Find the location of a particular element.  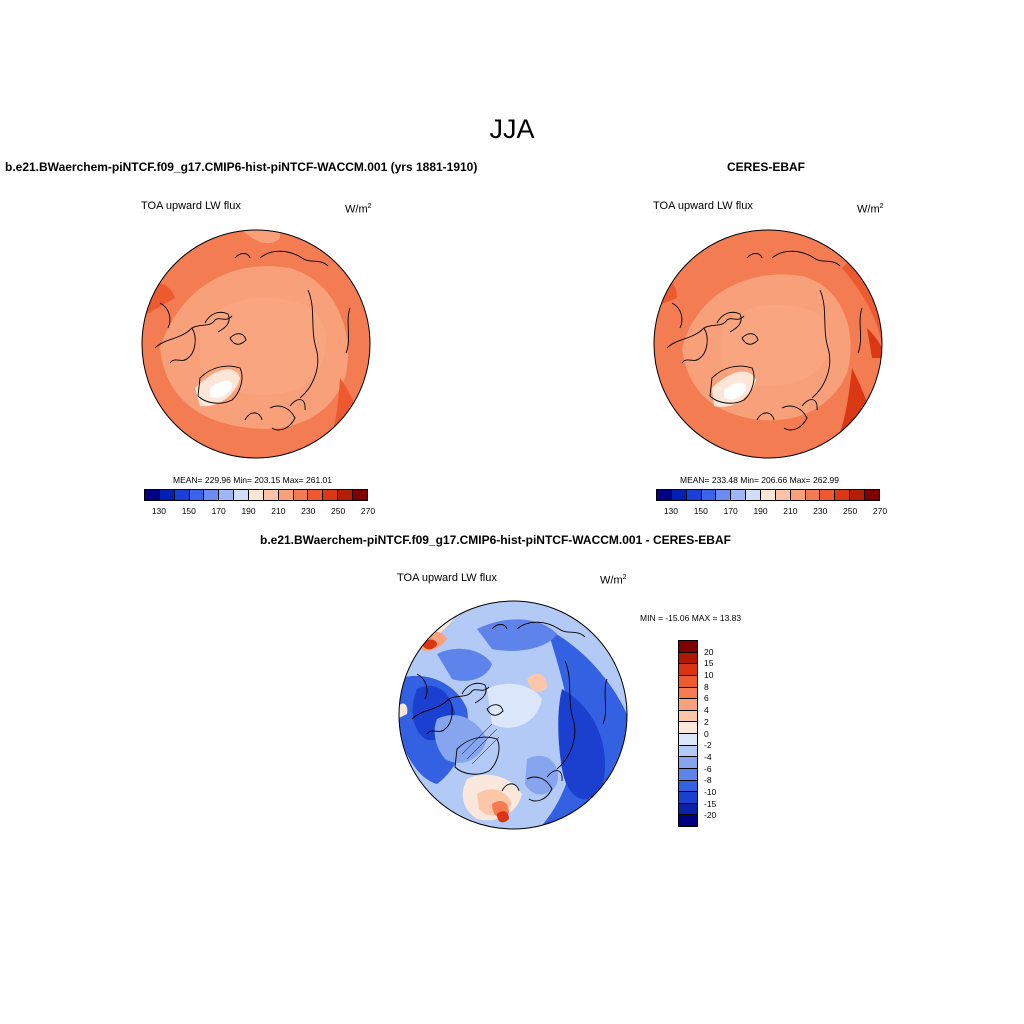

model-colorbar-tick: 210 is located at coordinates (278, 511).